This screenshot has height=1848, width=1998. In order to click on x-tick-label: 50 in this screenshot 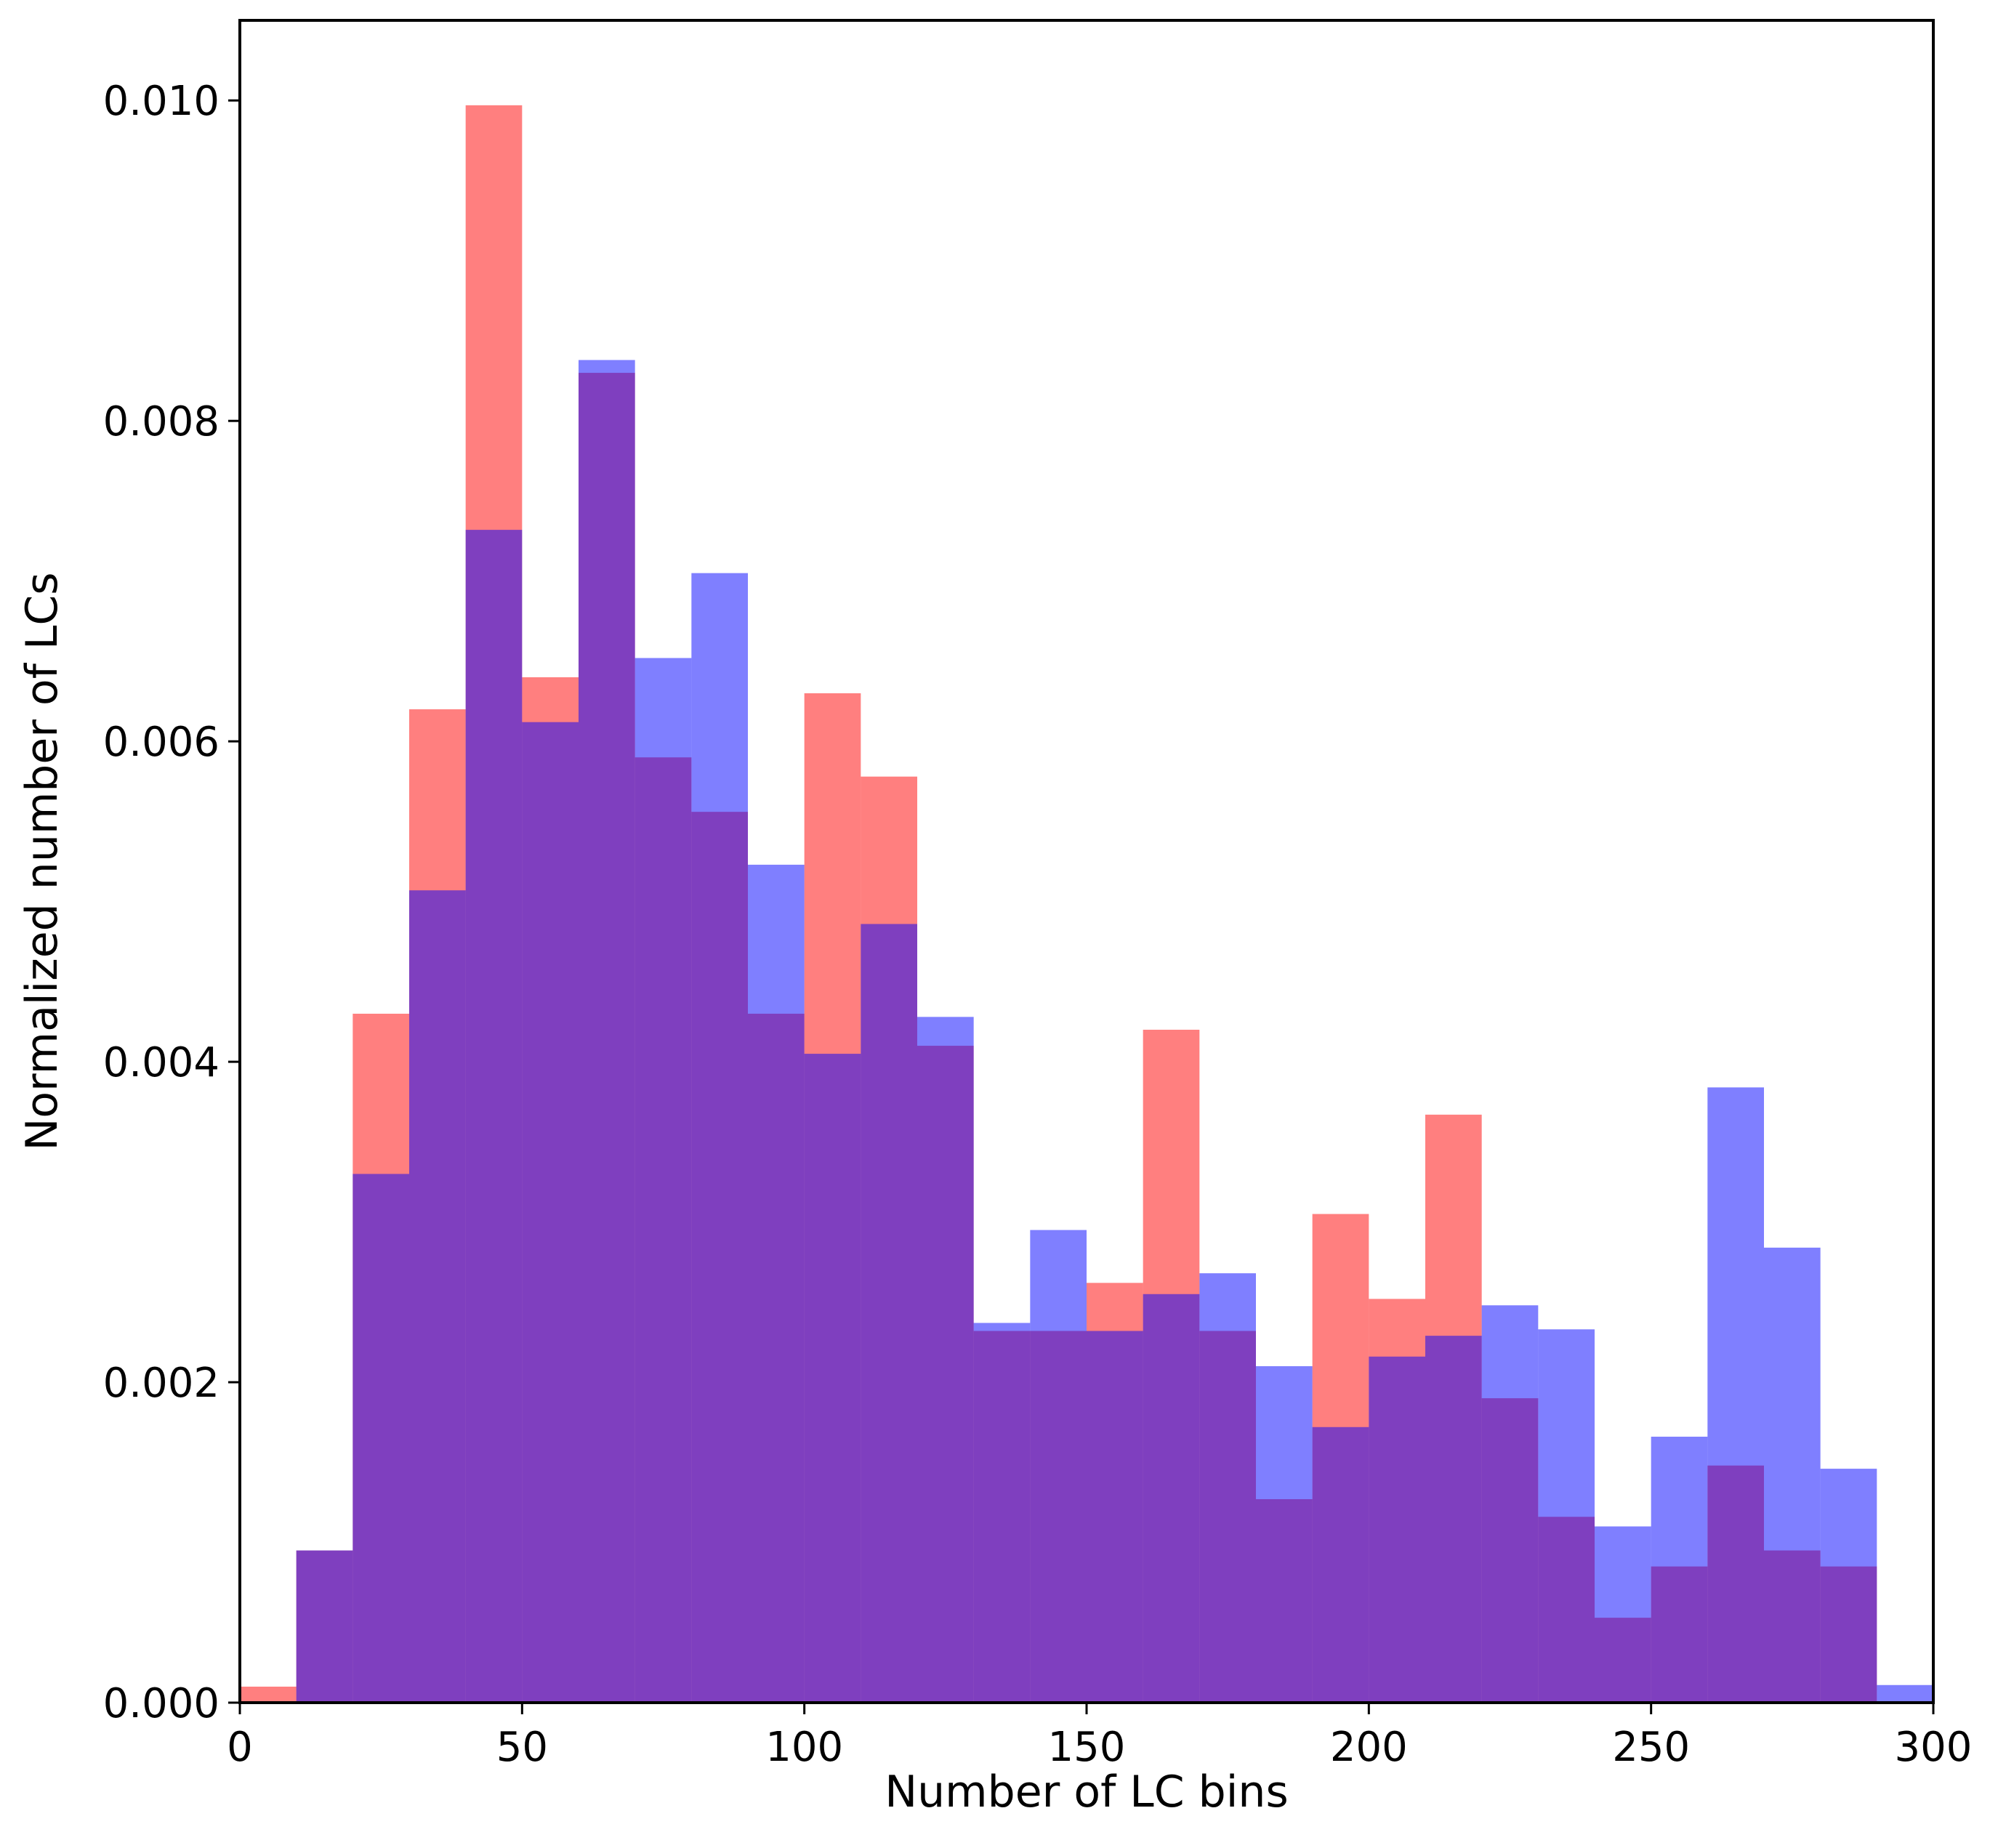, I will do `click(522, 1747)`.